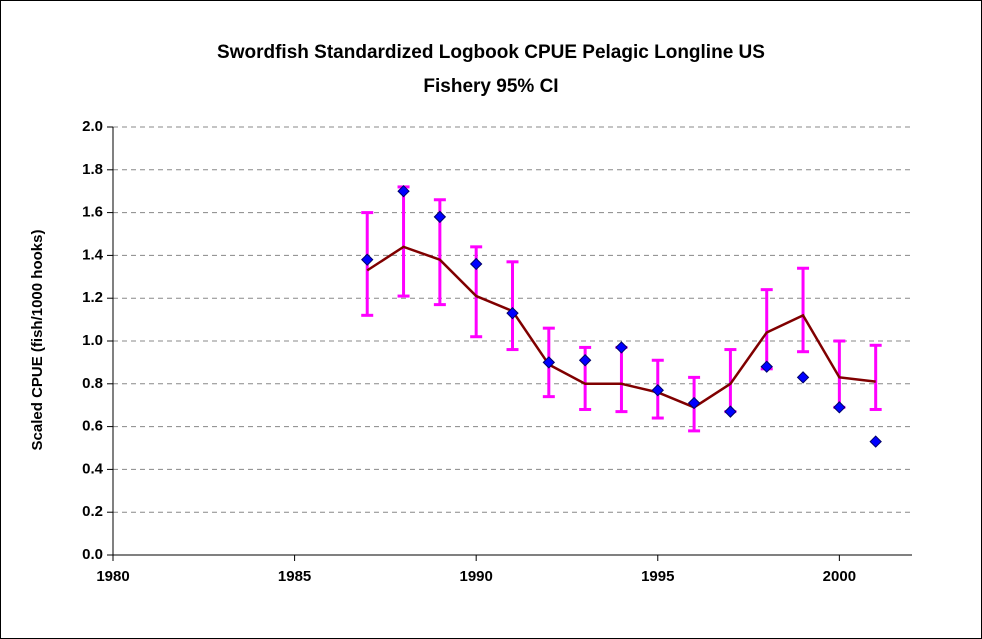 Image resolution: width=982 pixels, height=639 pixels. Describe the element at coordinates (92, 511) in the screenshot. I see `y-tick-label: 0.2` at that location.